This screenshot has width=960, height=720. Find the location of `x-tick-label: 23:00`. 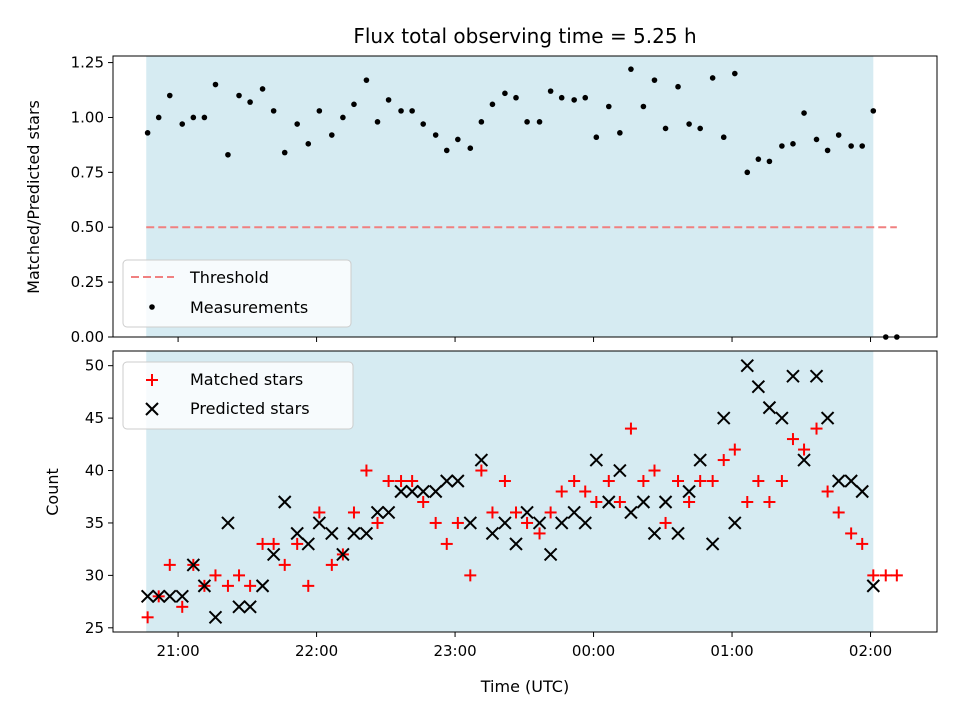

x-tick-label: 23:00 is located at coordinates (454, 651).